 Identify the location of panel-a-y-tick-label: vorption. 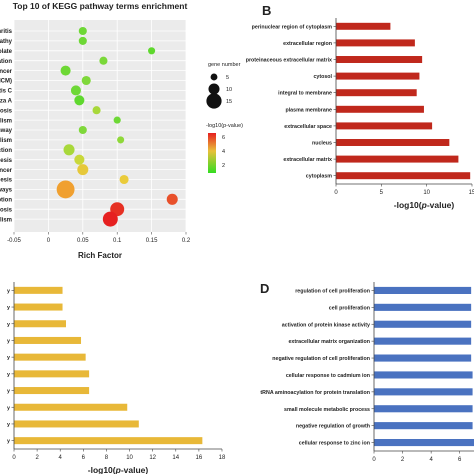
(6, 201).